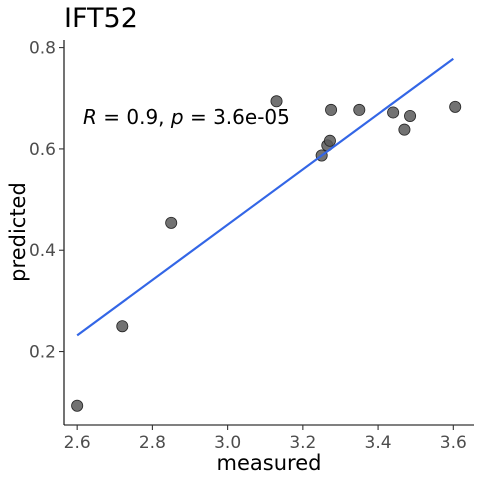 This screenshot has height=480, width=480. Describe the element at coordinates (265, 439) in the screenshot. I see `x-axis-ticks: 2.6 2.8 3.0 3.2 3.4 3.6` at that location.